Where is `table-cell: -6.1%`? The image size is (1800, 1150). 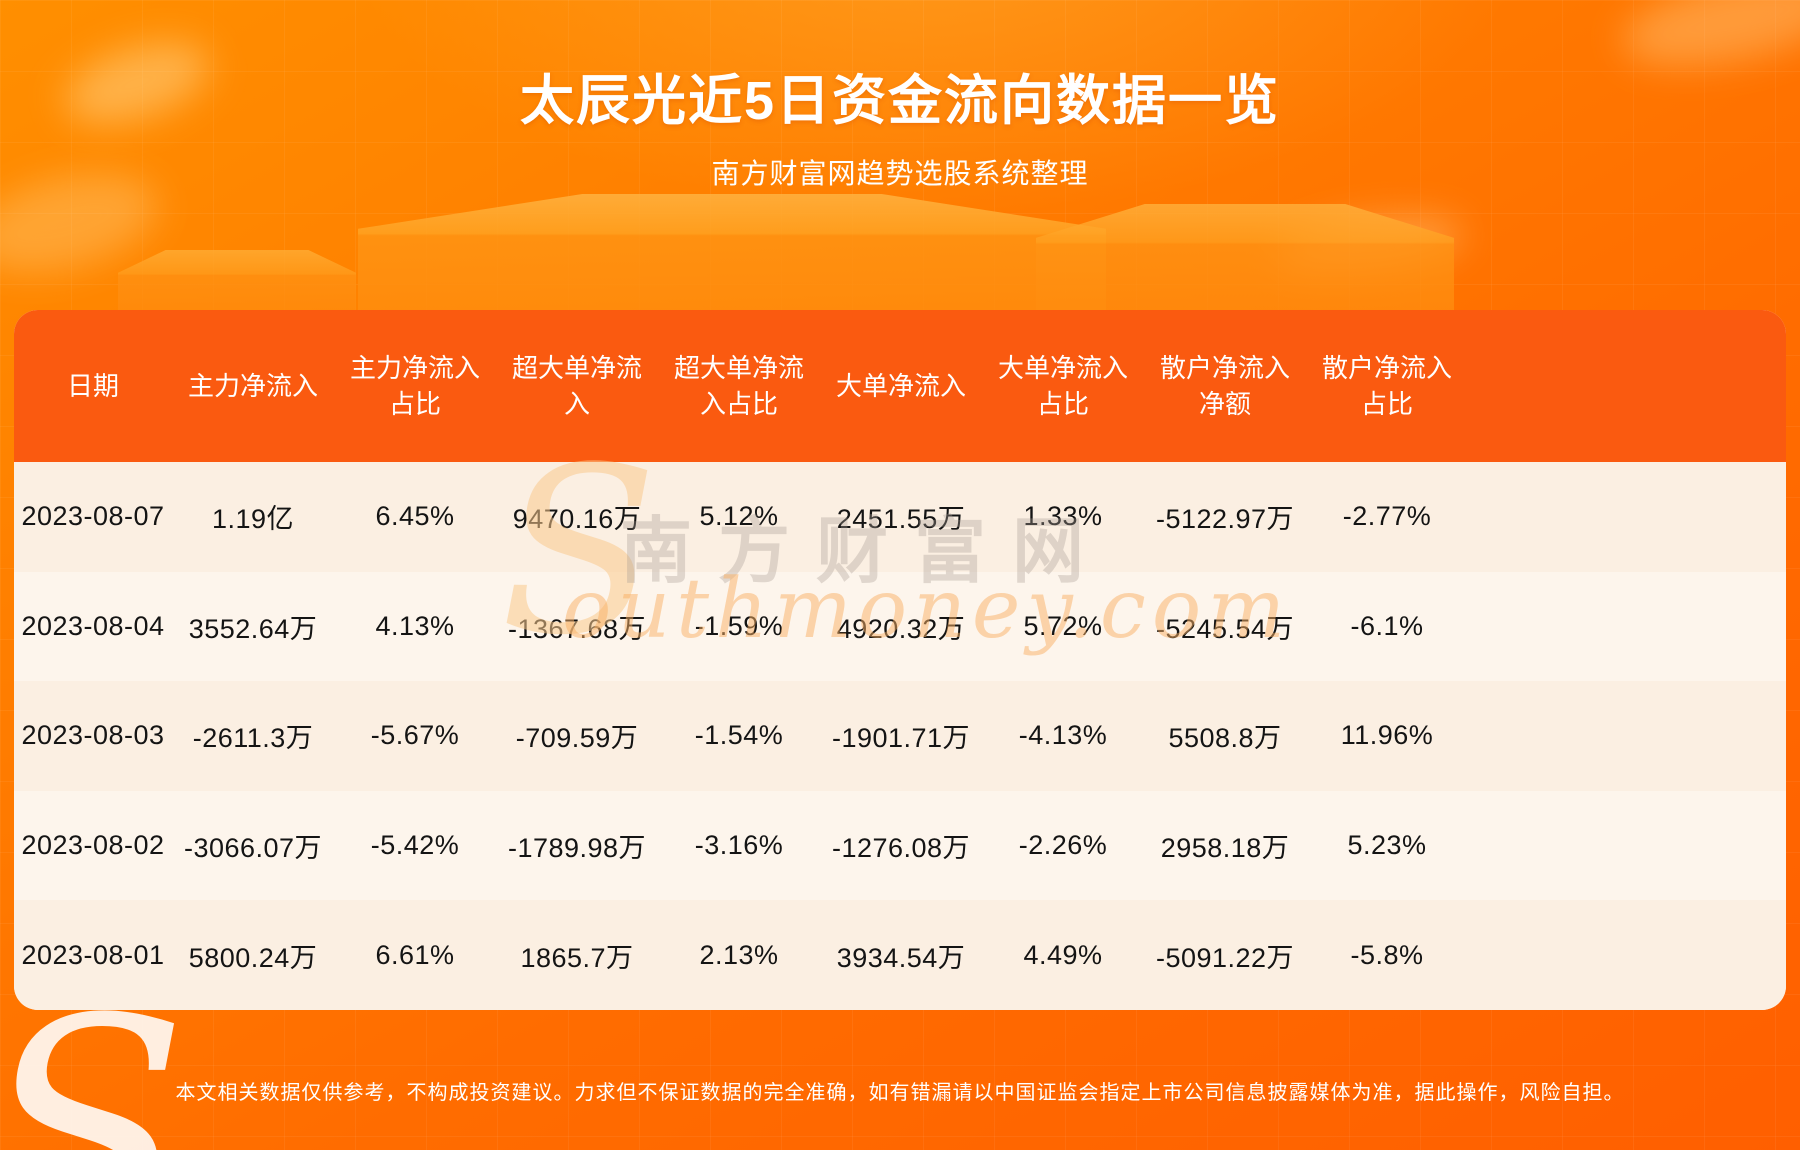 table-cell: -6.1% is located at coordinates (1387, 625).